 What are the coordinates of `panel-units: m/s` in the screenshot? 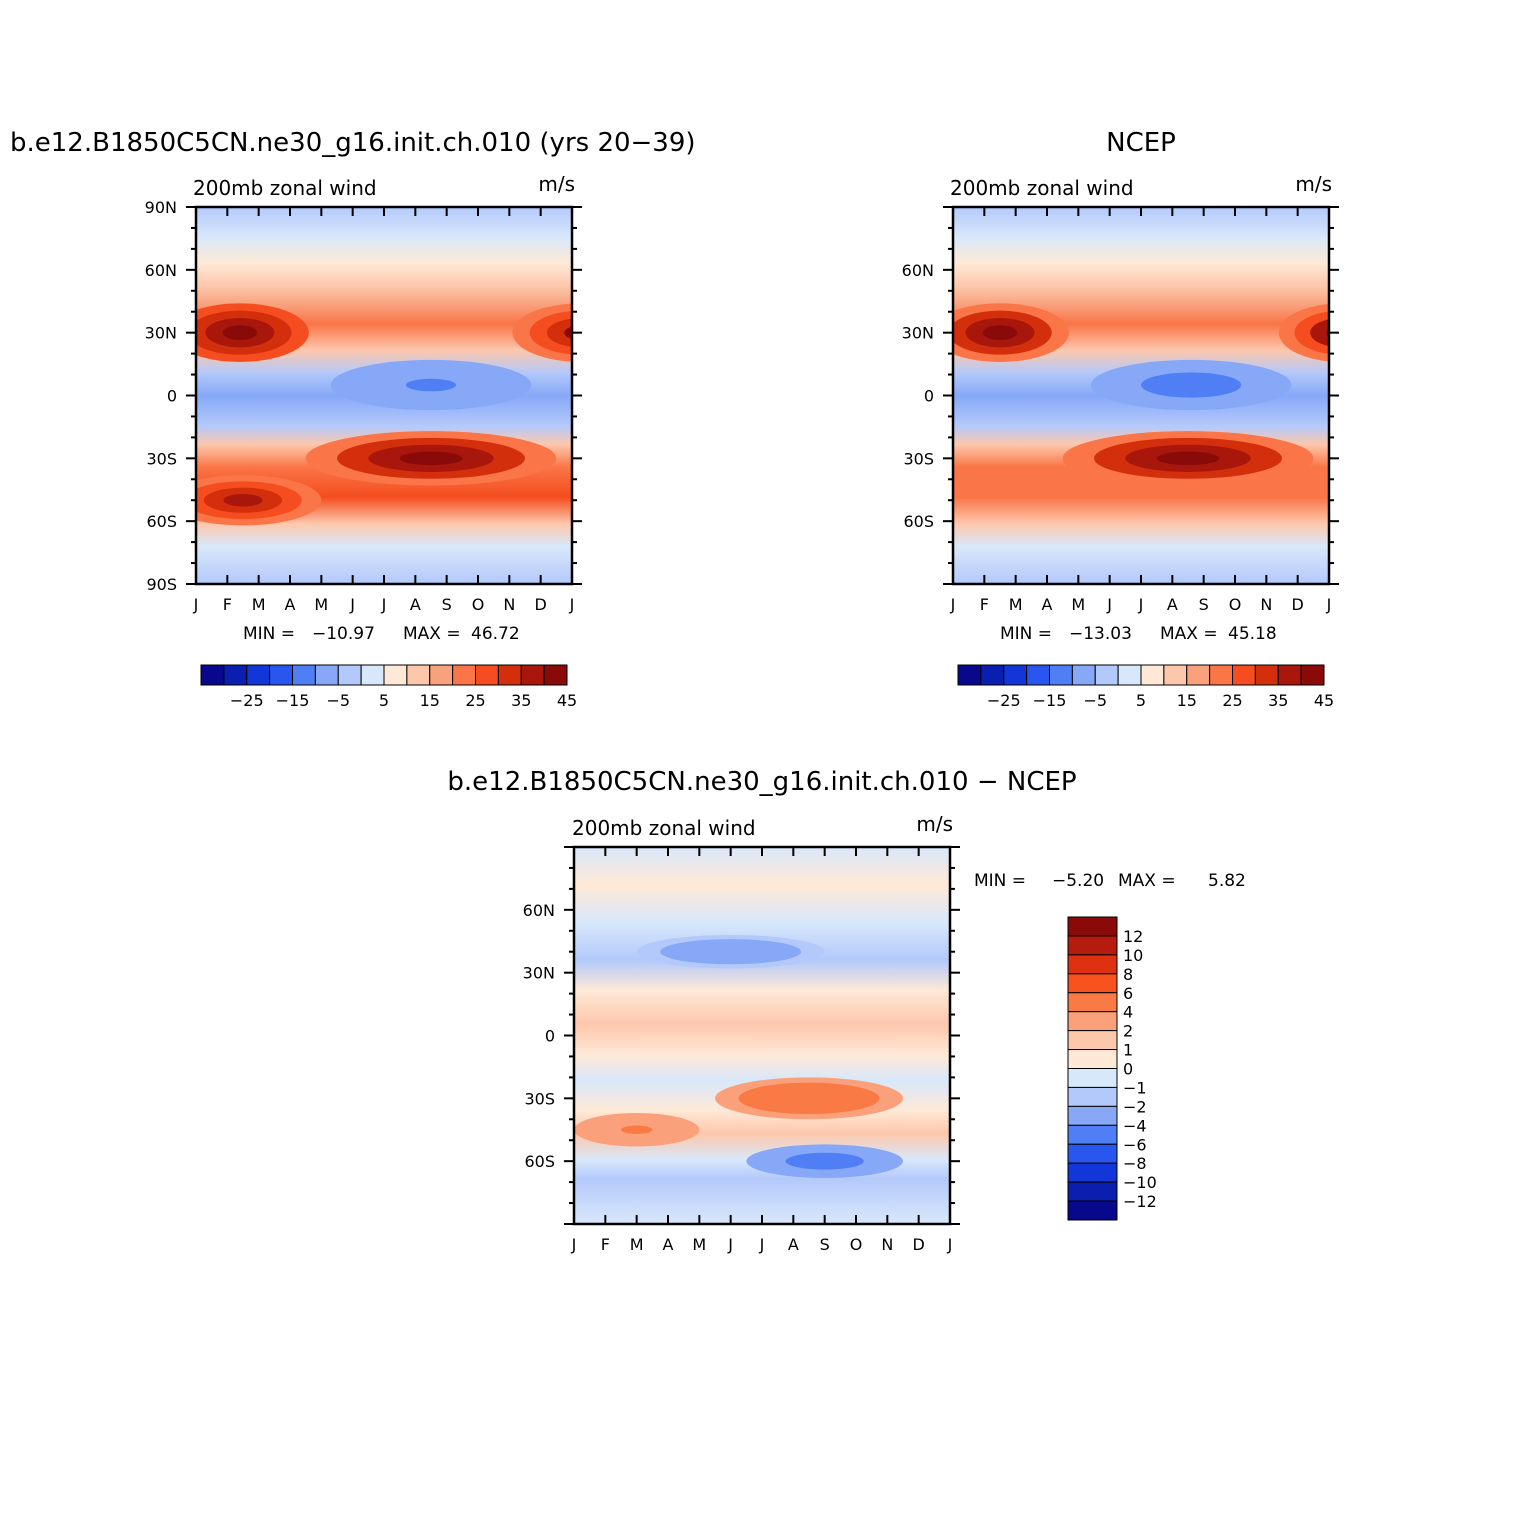 It's located at (1313, 184).